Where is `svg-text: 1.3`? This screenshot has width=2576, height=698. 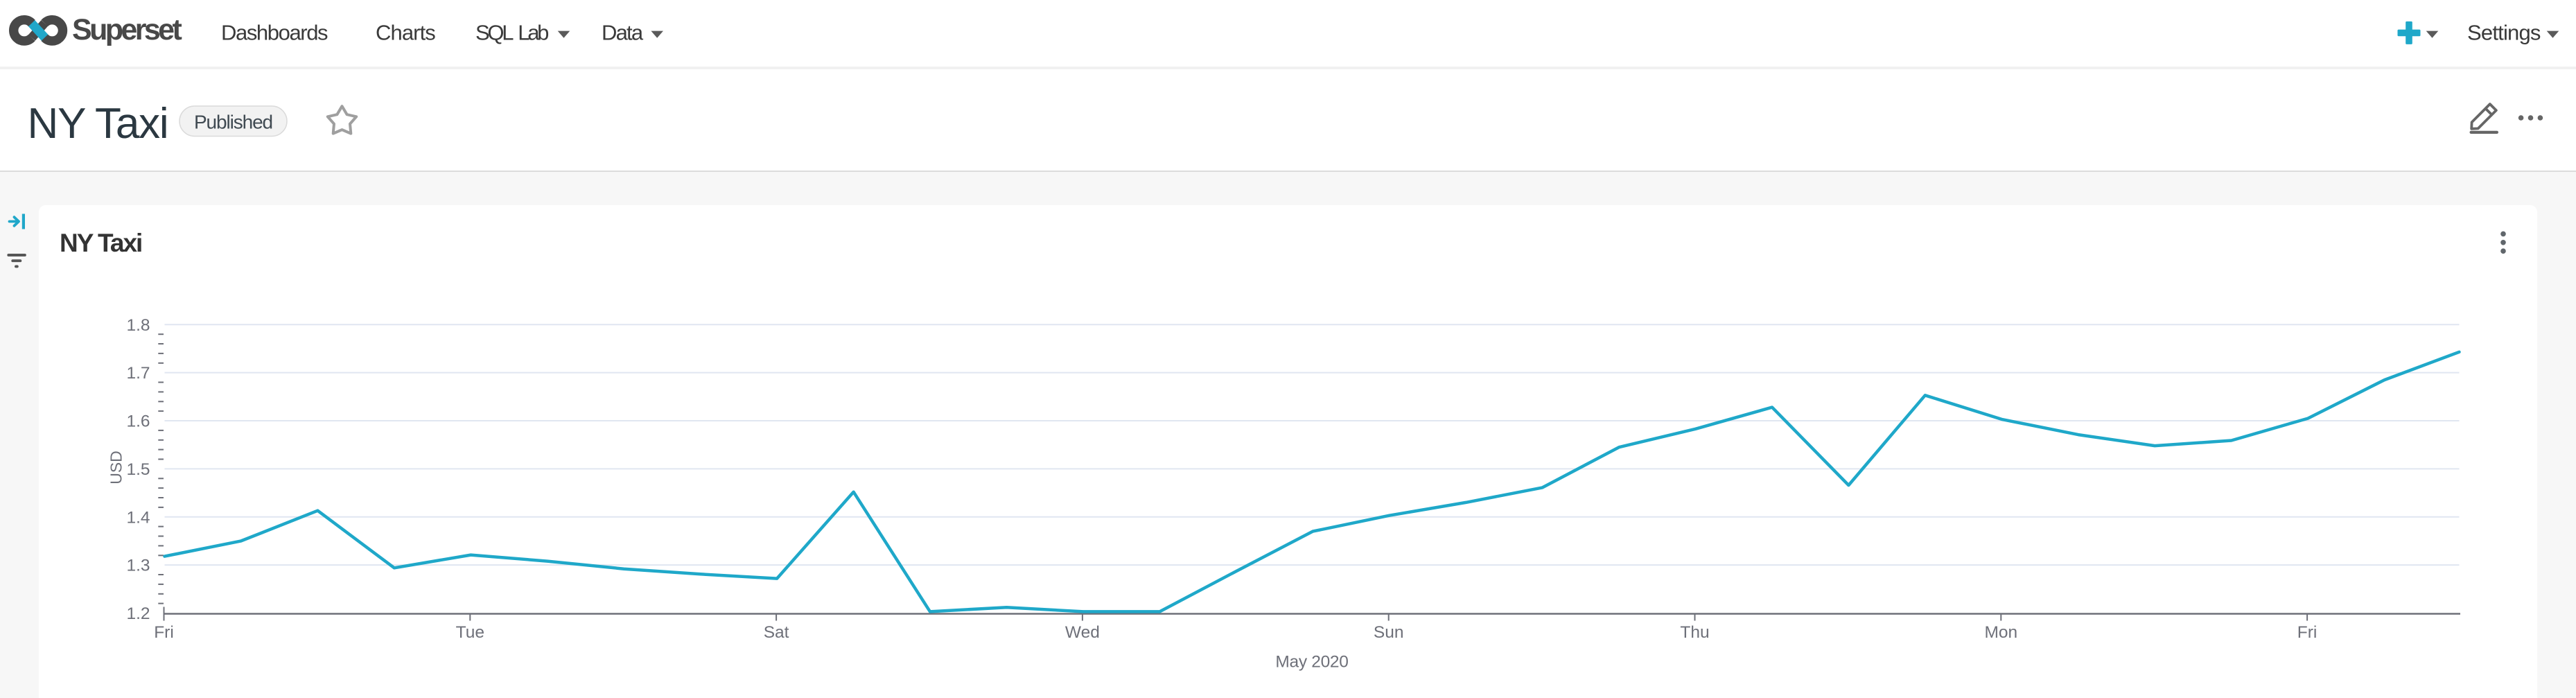
svg-text: 1.3 is located at coordinates (138, 566).